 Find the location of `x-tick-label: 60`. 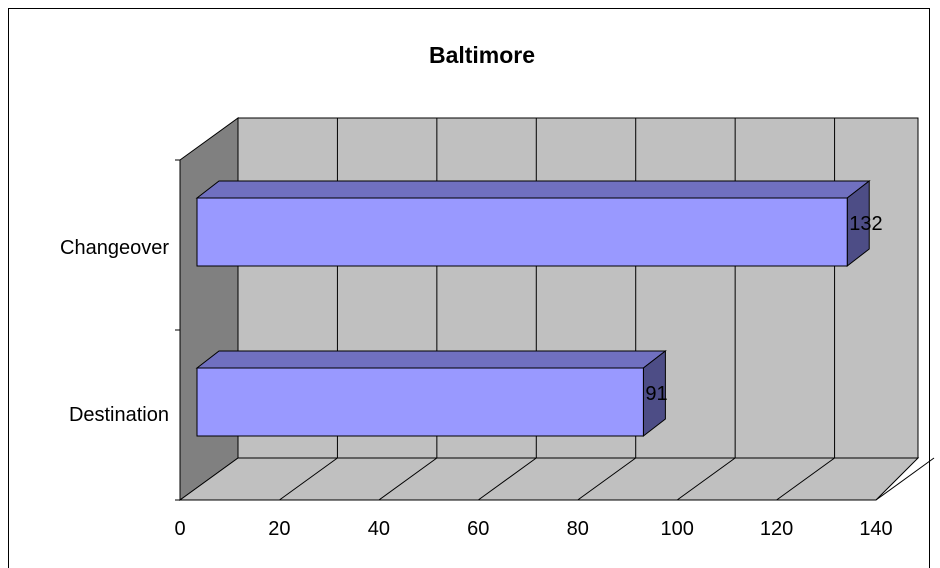

x-tick-label: 60 is located at coordinates (478, 529).